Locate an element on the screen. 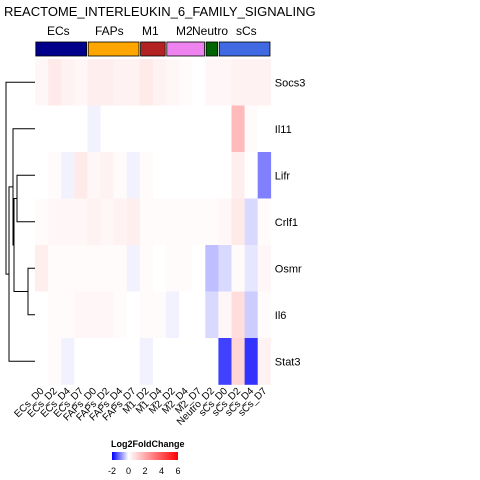  row-labels: Socs3 Il11 Lifr Crlf1 Osmr Il6 Stat3 is located at coordinates (290, 222).